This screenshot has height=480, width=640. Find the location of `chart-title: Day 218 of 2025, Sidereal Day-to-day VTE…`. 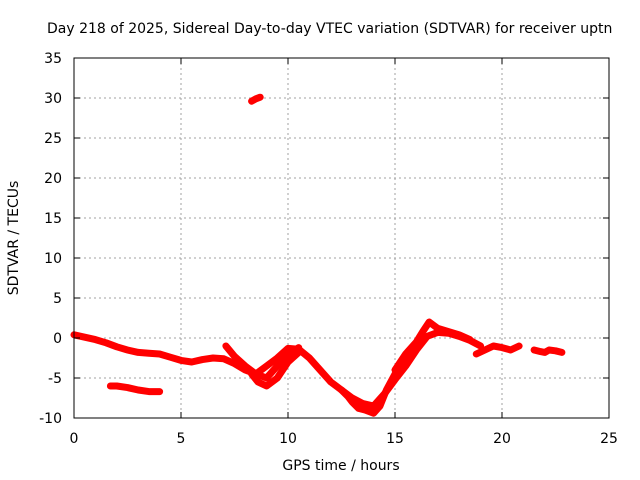

chart-title: Day 218 of 2025, Sidereal Day-to-day VTE… is located at coordinates (329, 29).